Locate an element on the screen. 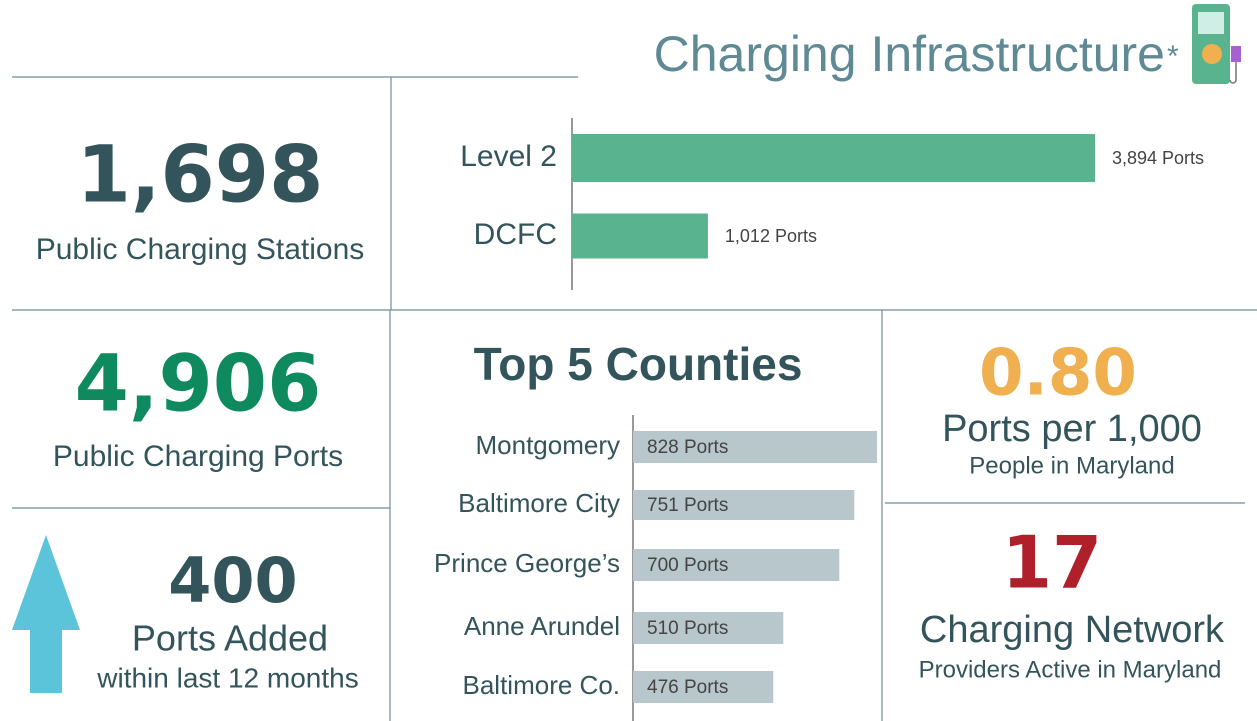 Image resolution: width=1257 pixels, height=721 pixels. category-label: Prince George’s is located at coordinates (527, 563).